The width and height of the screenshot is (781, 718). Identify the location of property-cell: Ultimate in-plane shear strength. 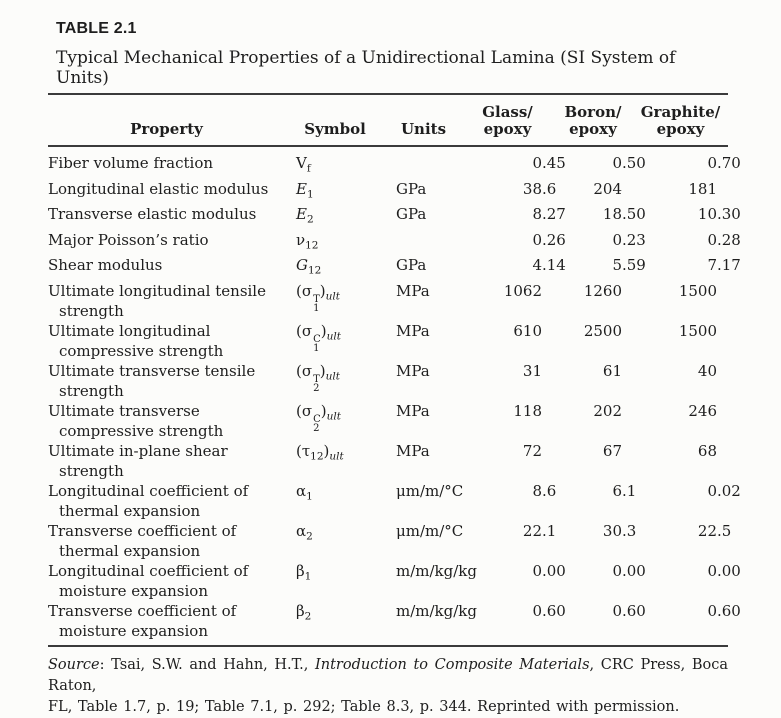
(138, 460).